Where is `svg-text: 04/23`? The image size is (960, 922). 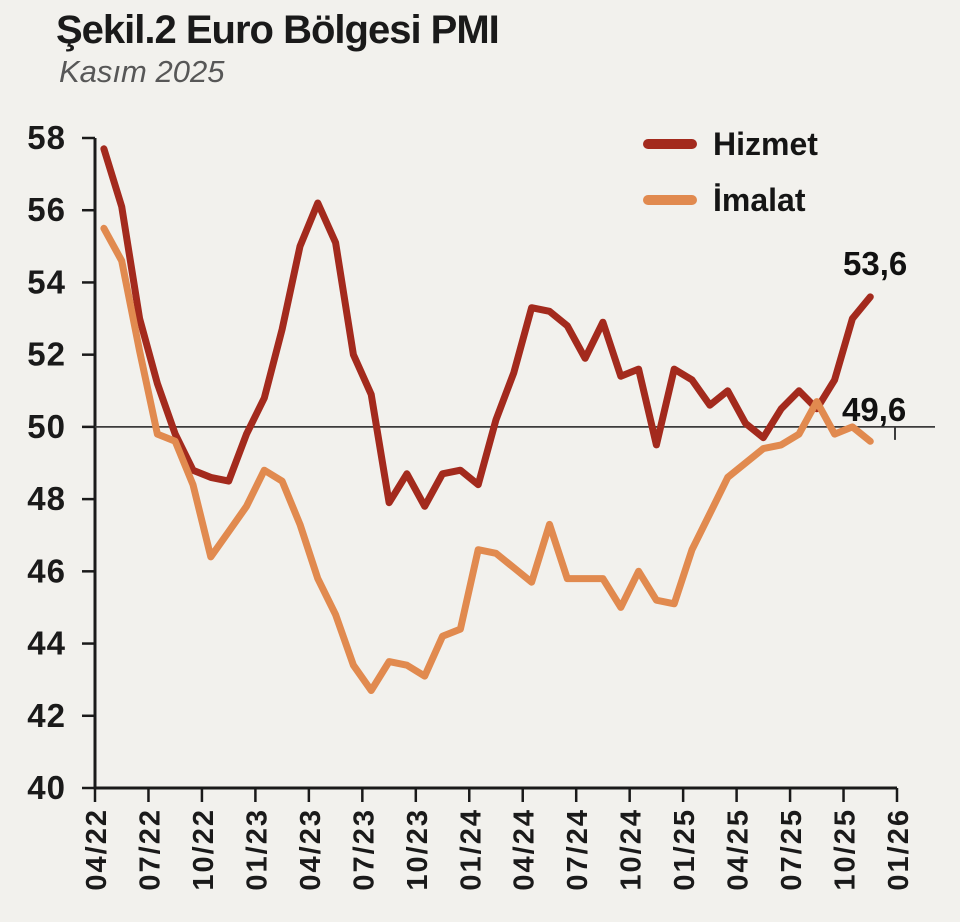 svg-text: 04/23 is located at coordinates (311, 849).